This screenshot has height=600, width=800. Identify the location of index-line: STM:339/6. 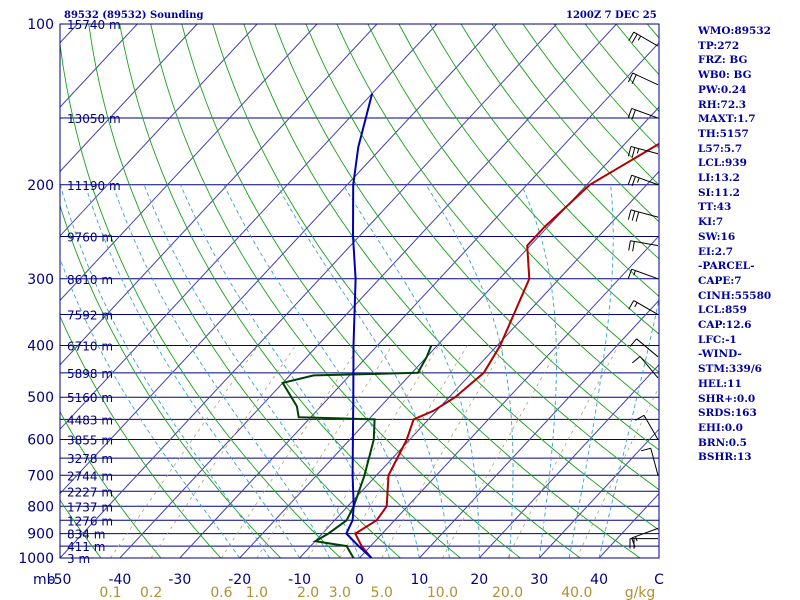
(730, 369).